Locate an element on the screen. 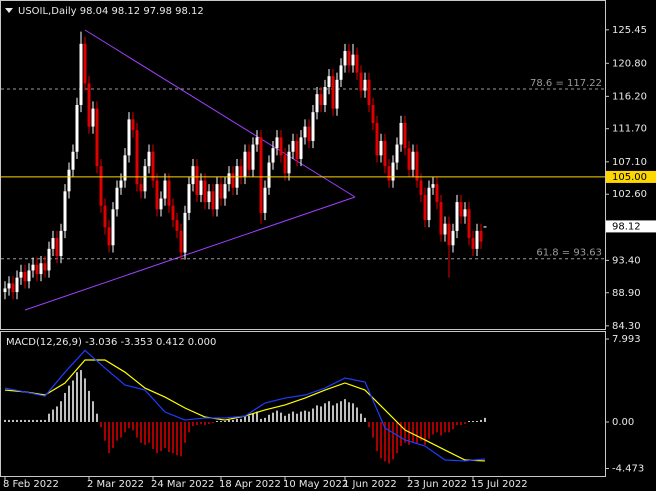 This screenshot has width=656, height=491. y-tick-label: 7.993 is located at coordinates (626, 339).